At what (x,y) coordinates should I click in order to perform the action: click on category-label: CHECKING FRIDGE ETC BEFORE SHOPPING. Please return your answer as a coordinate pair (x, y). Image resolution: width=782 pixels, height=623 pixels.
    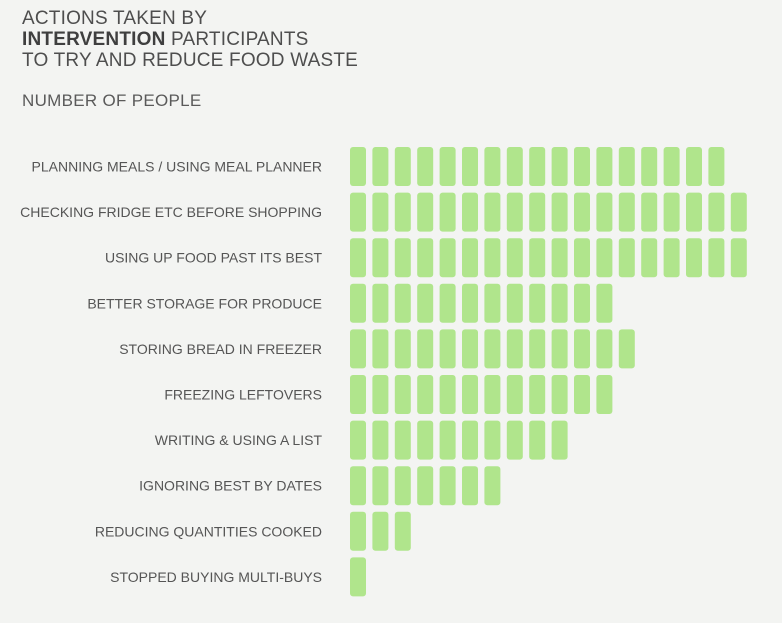
    Looking at the image, I should click on (171, 212).